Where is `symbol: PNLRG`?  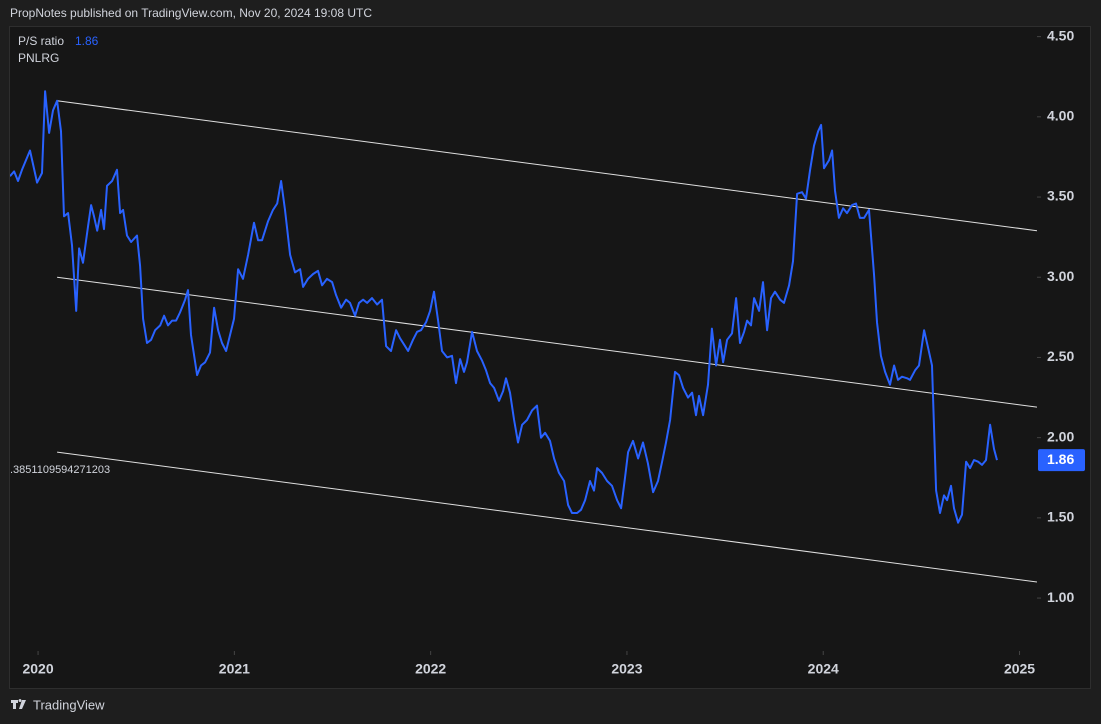 symbol: PNLRG is located at coordinates (38, 58).